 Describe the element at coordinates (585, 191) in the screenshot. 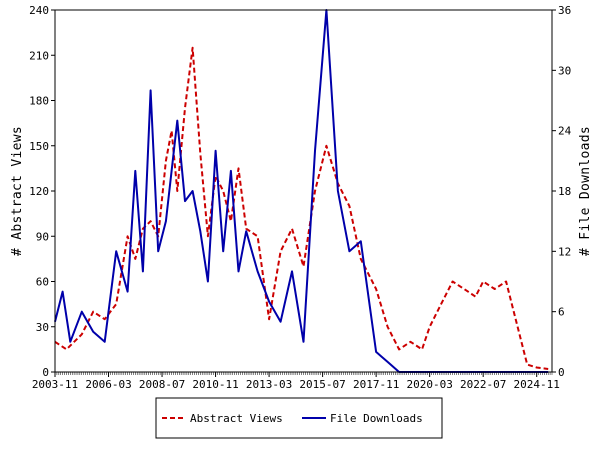

I see `right-axis-title: # File Downloads` at that location.